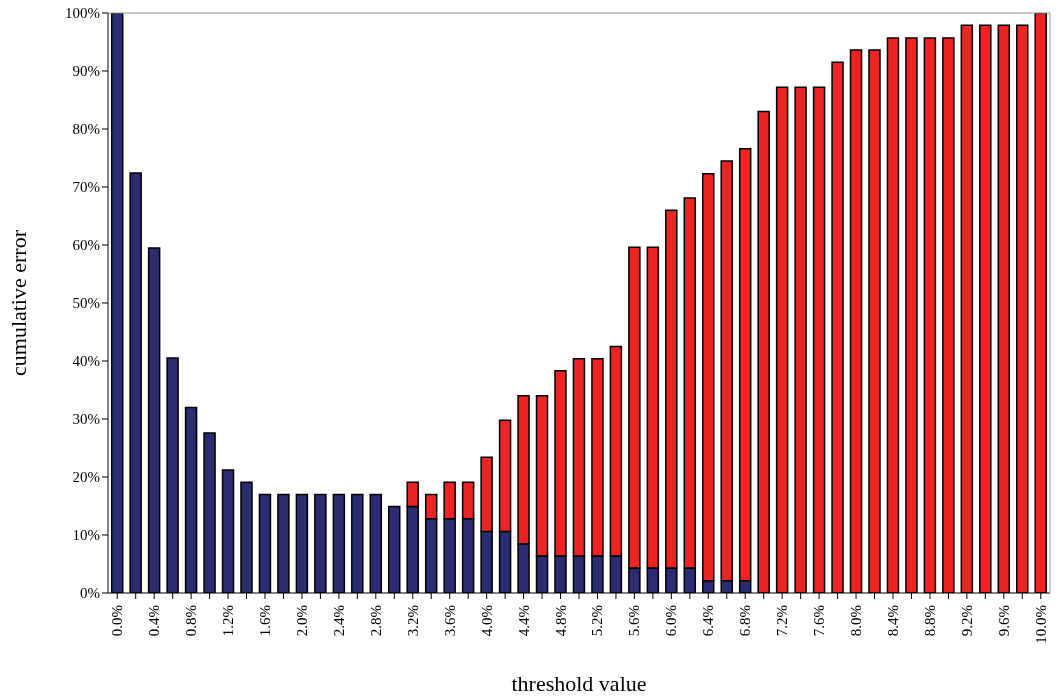 This screenshot has height=699, width=1063. I want to click on x-tick-label: 3.2%, so click(412, 621).